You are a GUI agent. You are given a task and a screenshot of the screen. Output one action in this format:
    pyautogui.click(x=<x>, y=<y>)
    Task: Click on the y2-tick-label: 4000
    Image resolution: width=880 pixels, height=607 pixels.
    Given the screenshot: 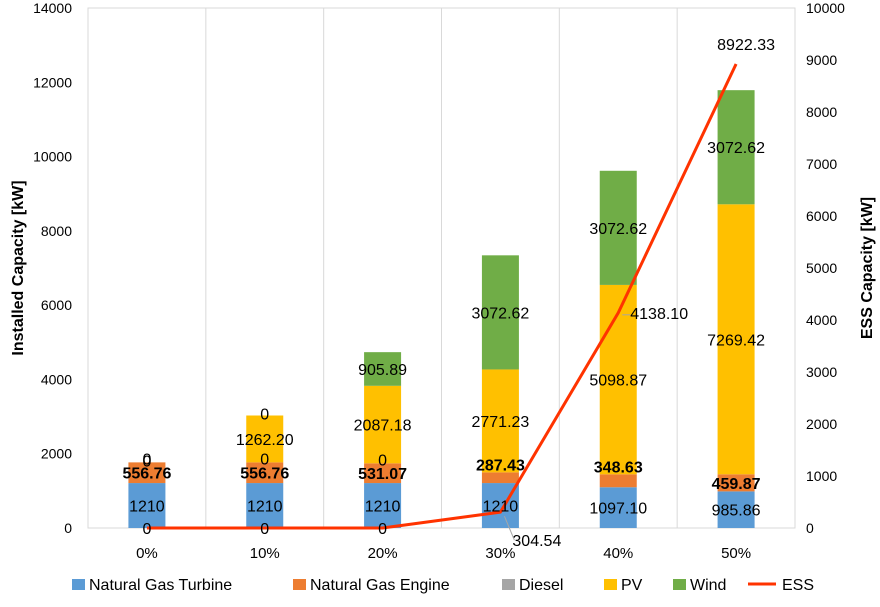 What is the action you would take?
    pyautogui.click(x=821, y=320)
    